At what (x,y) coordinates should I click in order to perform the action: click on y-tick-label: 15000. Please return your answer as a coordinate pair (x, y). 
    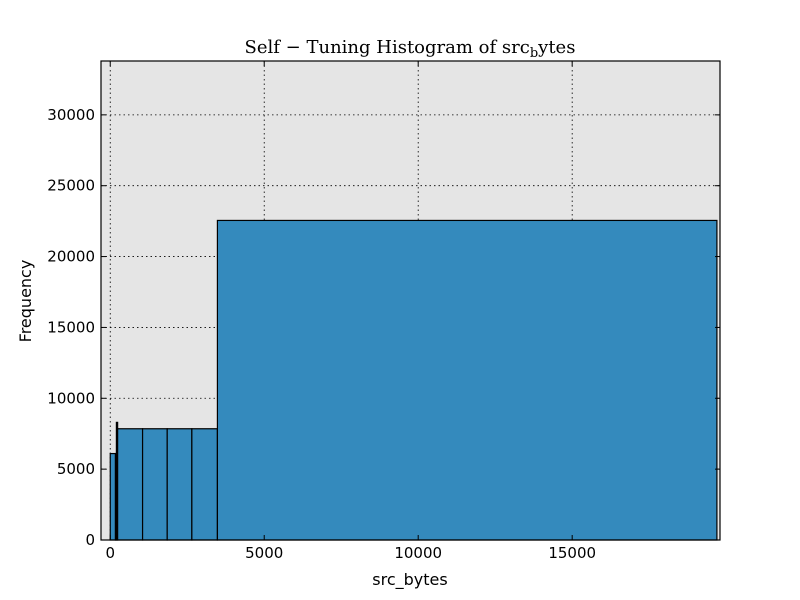
    Looking at the image, I should click on (71, 327).